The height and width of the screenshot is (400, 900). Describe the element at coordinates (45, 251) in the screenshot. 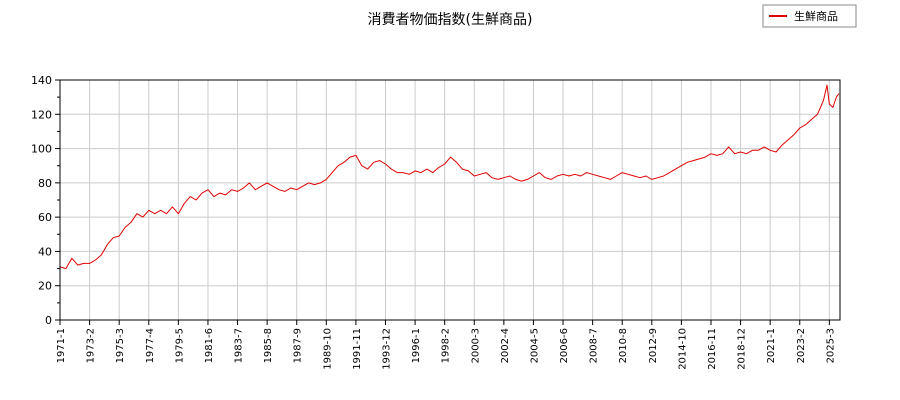

I see `y-tick-label: 40` at that location.